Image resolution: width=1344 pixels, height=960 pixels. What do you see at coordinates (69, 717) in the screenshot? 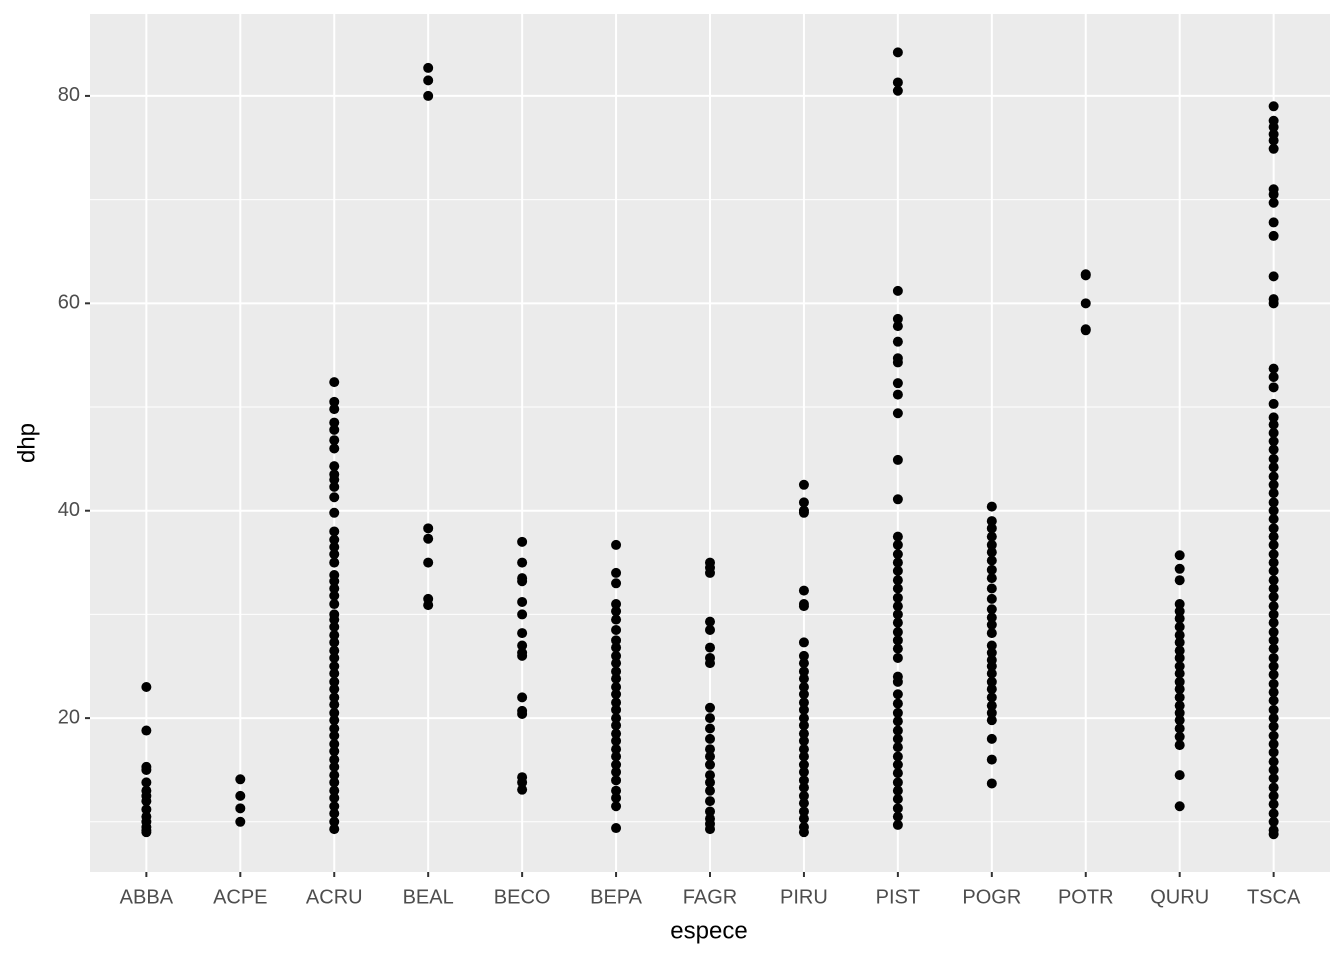
I see `y-tick-label: 20` at bounding box center [69, 717].